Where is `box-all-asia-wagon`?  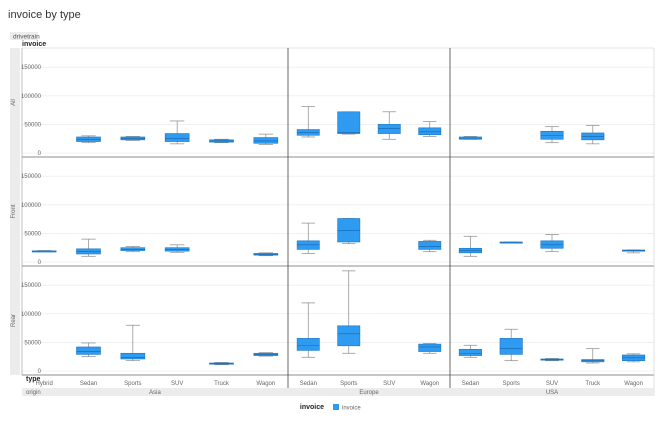 box-all-asia-wagon is located at coordinates (266, 140).